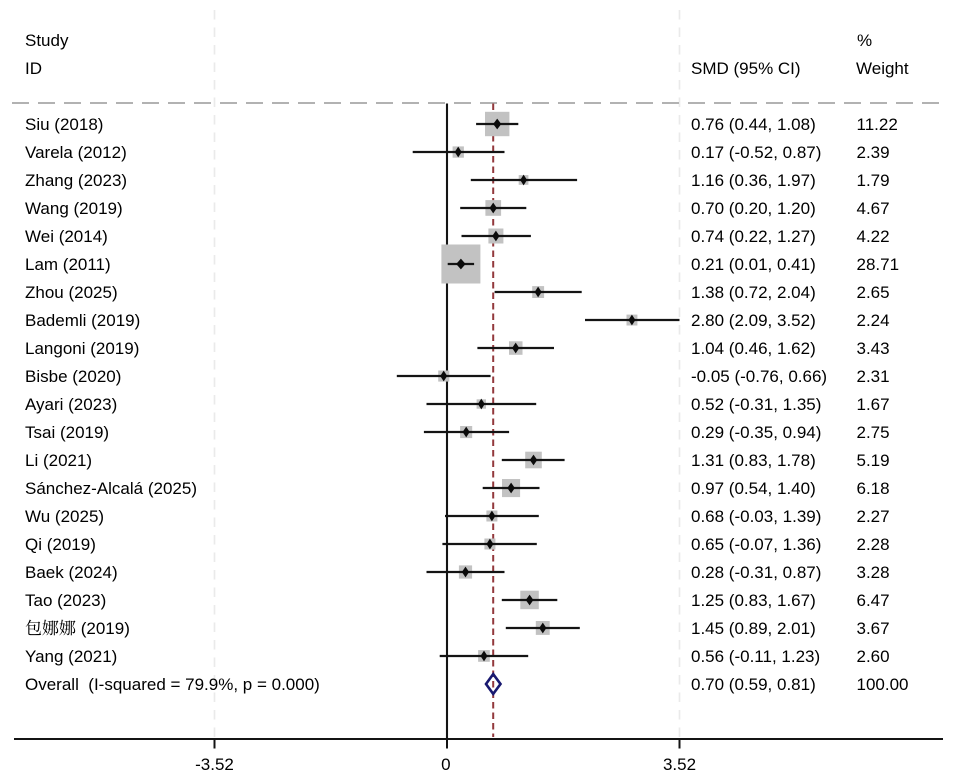 Image resolution: width=953 pixels, height=781 pixels. Describe the element at coordinates (58, 460) in the screenshot. I see `svg-text: Li (2021)` at that location.